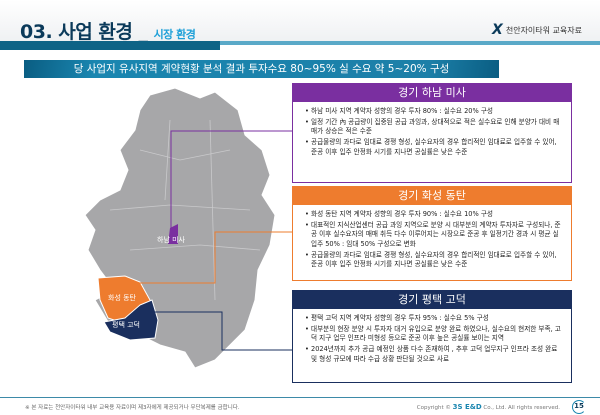  I want to click on header-bar-thin, so click(410, 43).